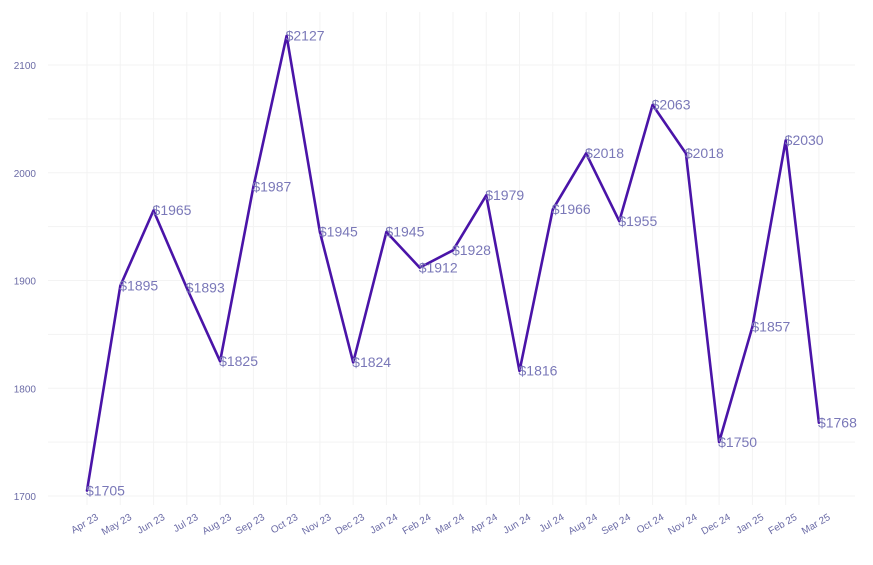 Image resolution: width=873 pixels, height=565 pixels. I want to click on data-label: $2030, so click(804, 140).